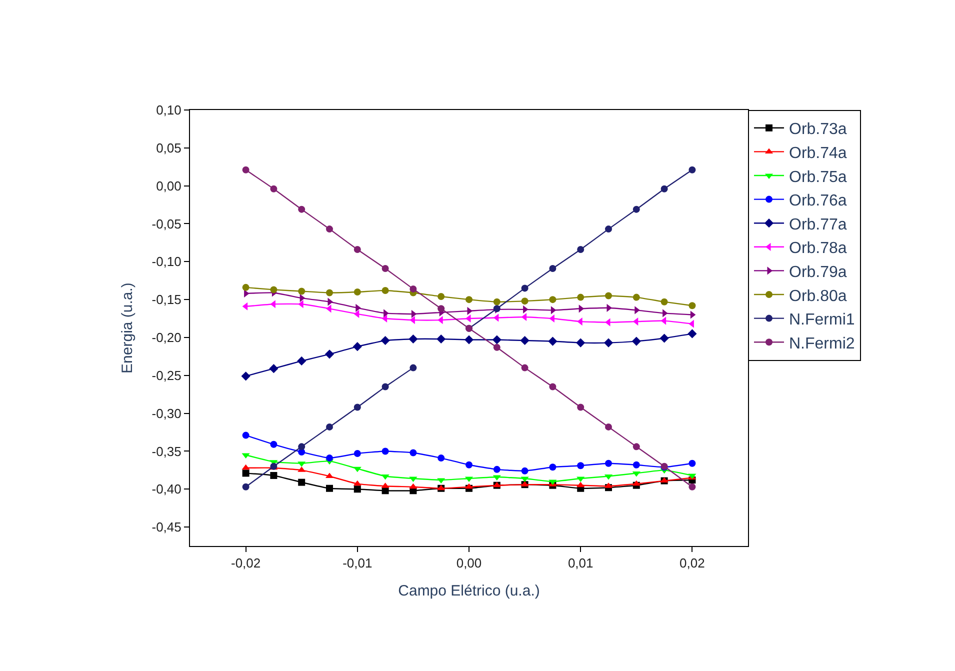  I want to click on y-tick-label: -0,25, so click(167, 375).